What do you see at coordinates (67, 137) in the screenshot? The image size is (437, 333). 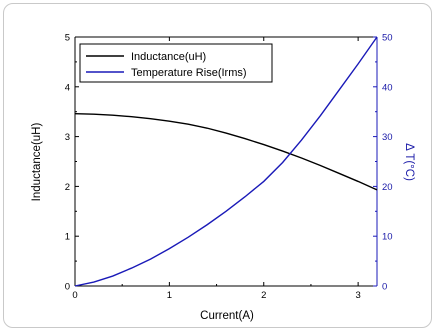 I see `left-tick-label: 3` at bounding box center [67, 137].